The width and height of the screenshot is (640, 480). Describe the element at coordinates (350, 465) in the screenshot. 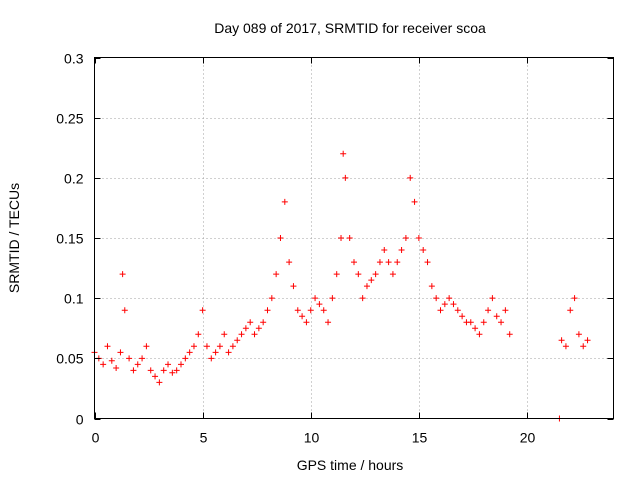

I see `x-axis-label: GPS time / hours` at that location.